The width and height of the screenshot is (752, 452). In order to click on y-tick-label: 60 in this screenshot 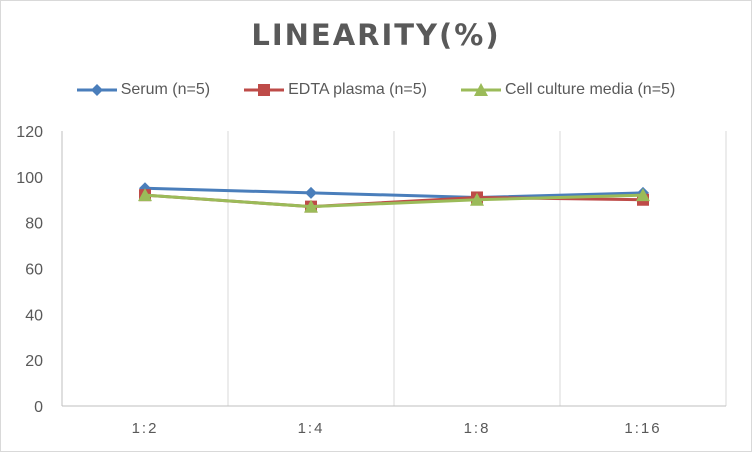, I will do `click(34, 270)`.